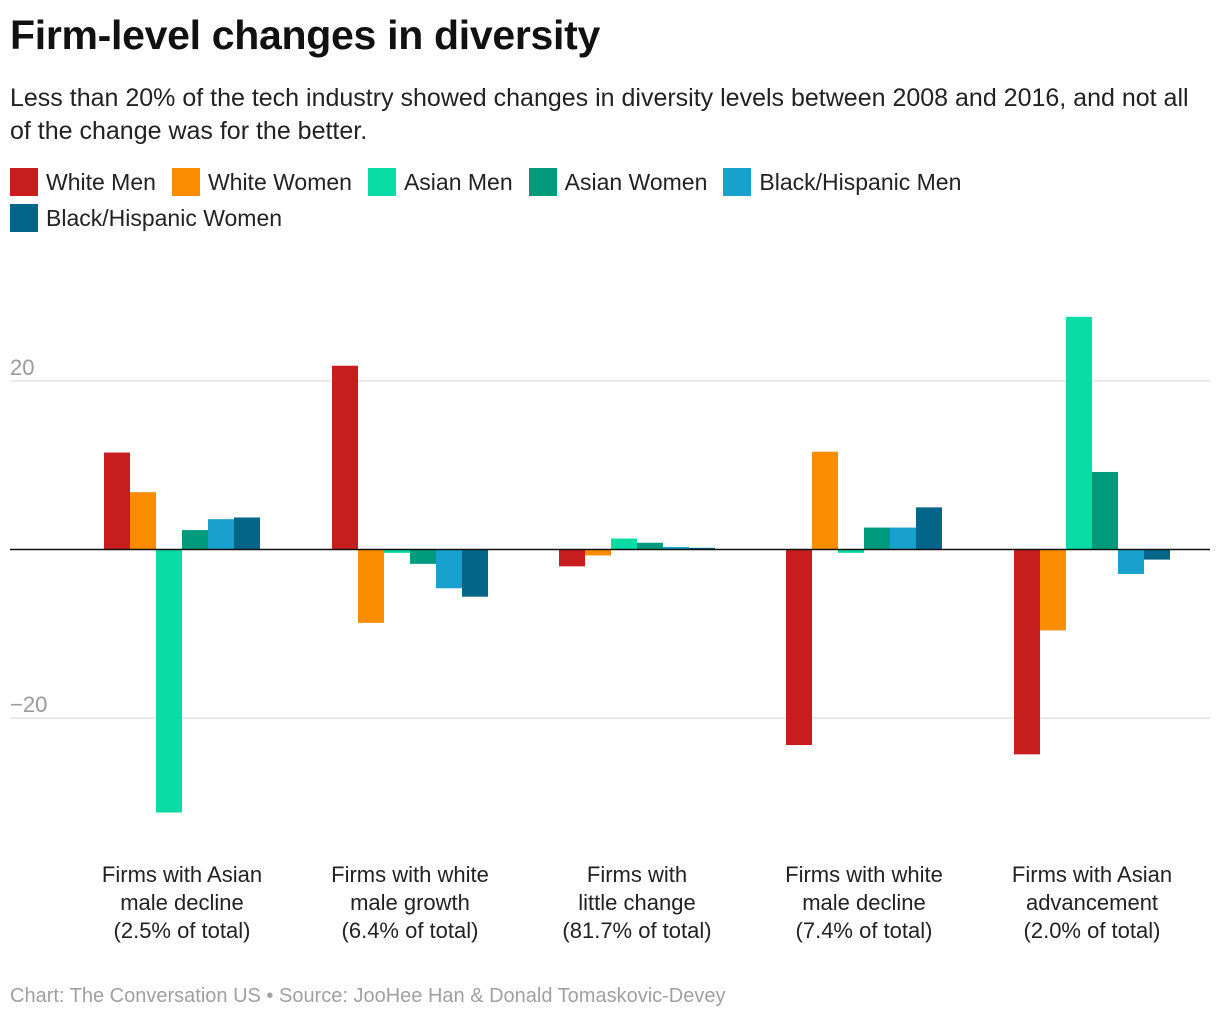  I want to click on y-tick-label: −20, so click(28, 704).